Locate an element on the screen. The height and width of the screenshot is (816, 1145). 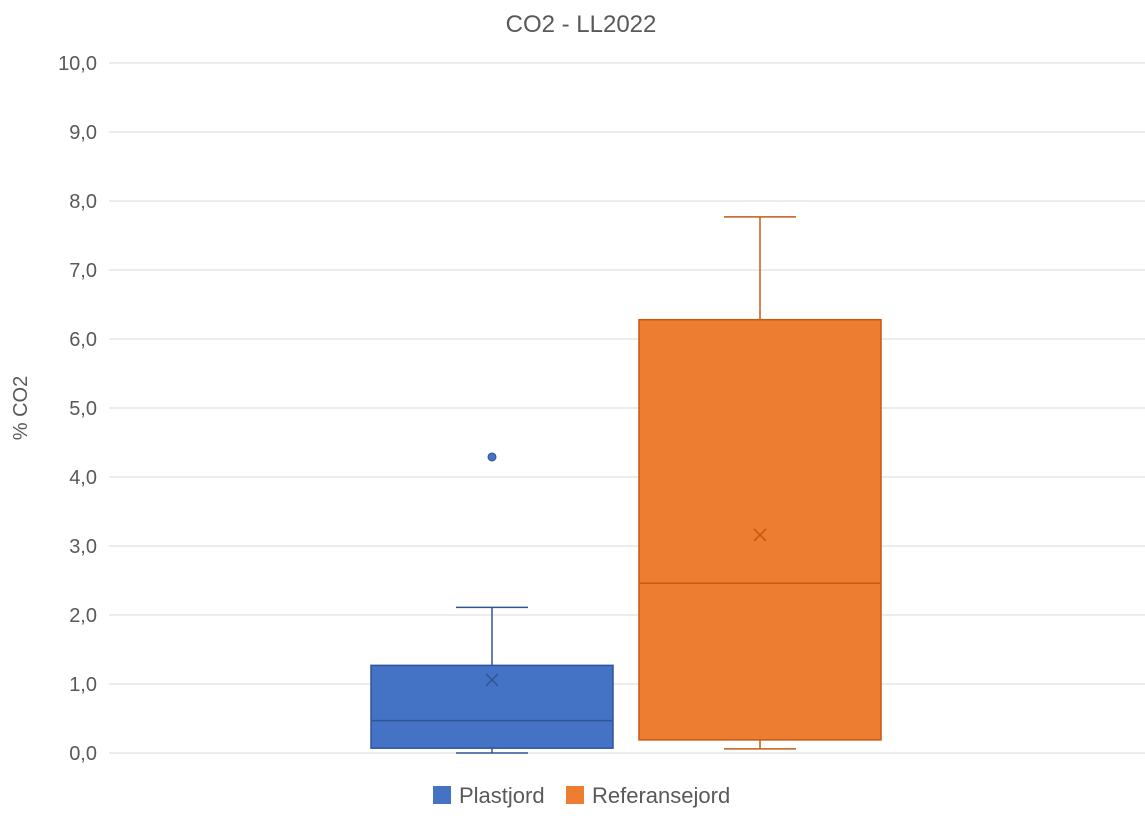
y-tick-label: 6,0 is located at coordinates (83, 340).